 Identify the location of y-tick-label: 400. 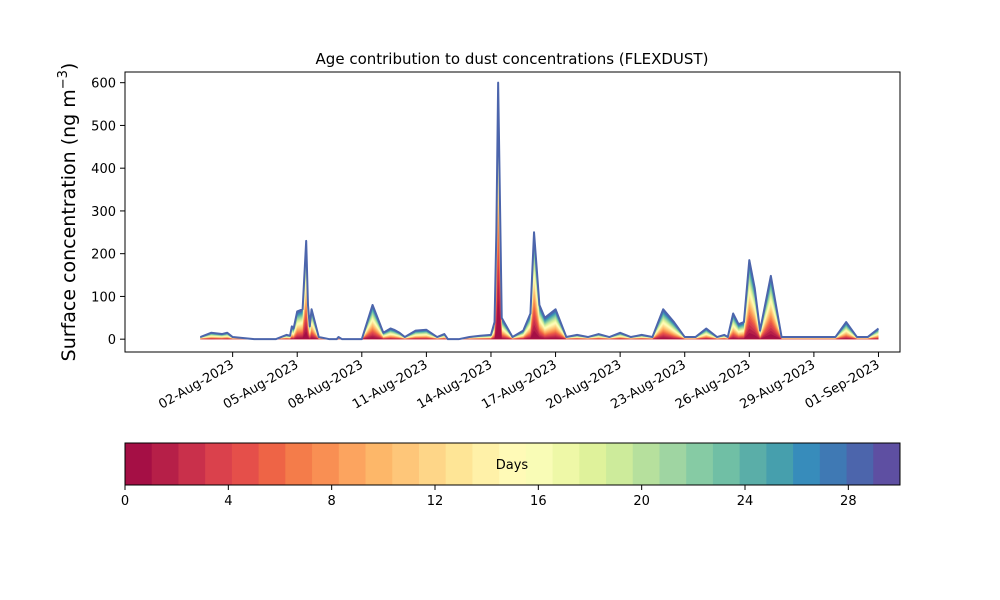
(103, 169).